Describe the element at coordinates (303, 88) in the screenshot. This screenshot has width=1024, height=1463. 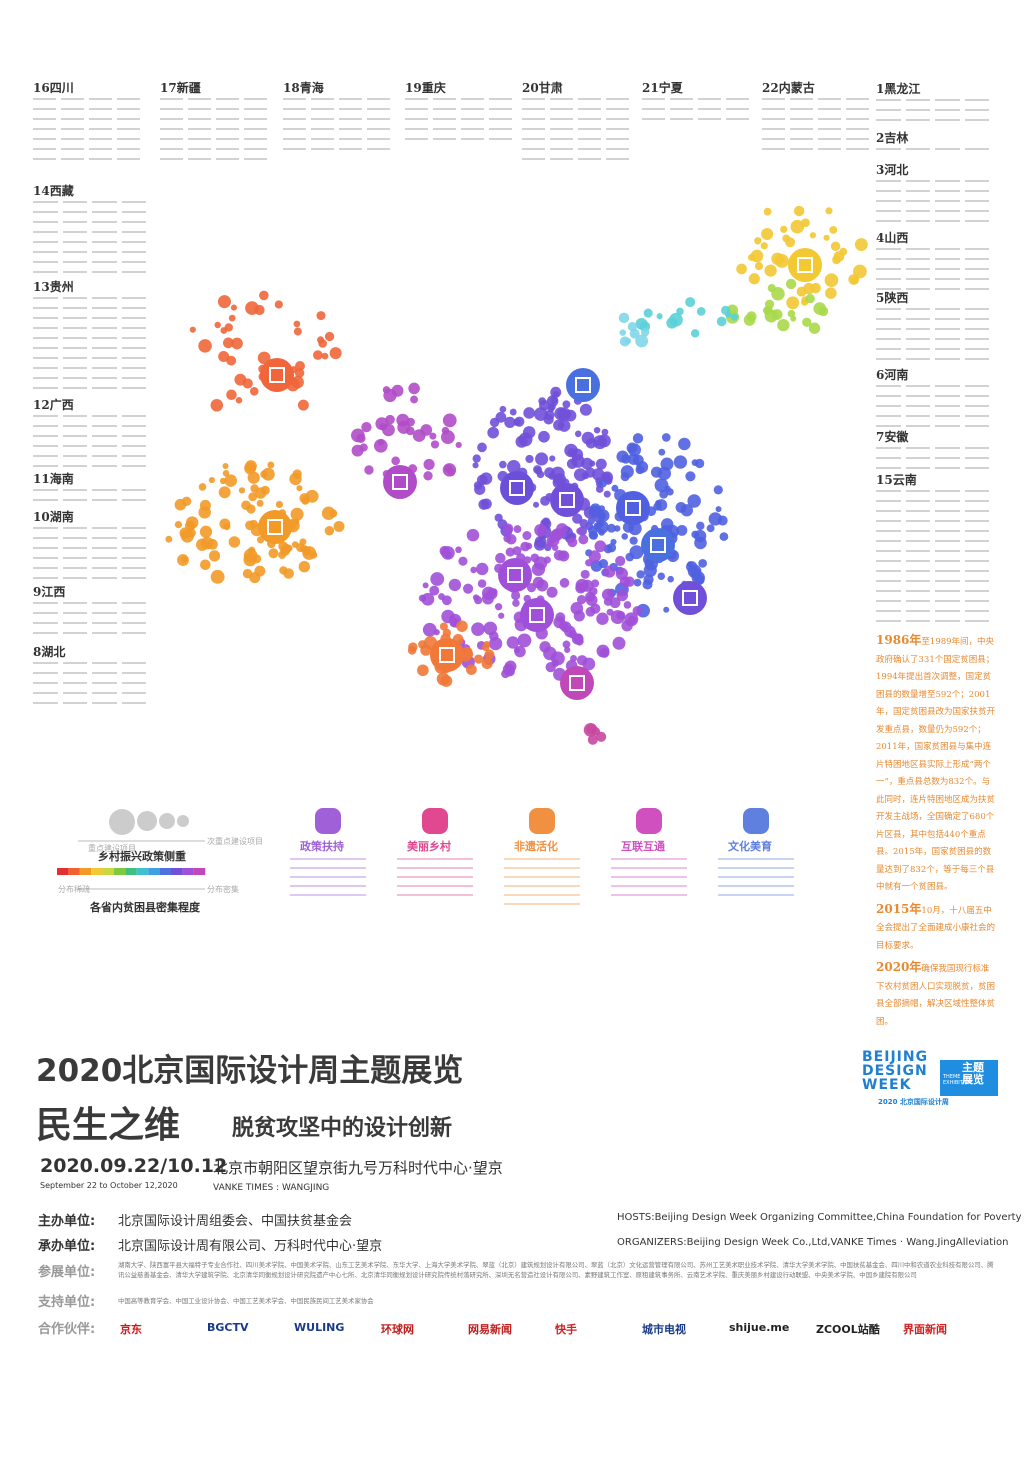
I see `province-title: 18青海` at that location.